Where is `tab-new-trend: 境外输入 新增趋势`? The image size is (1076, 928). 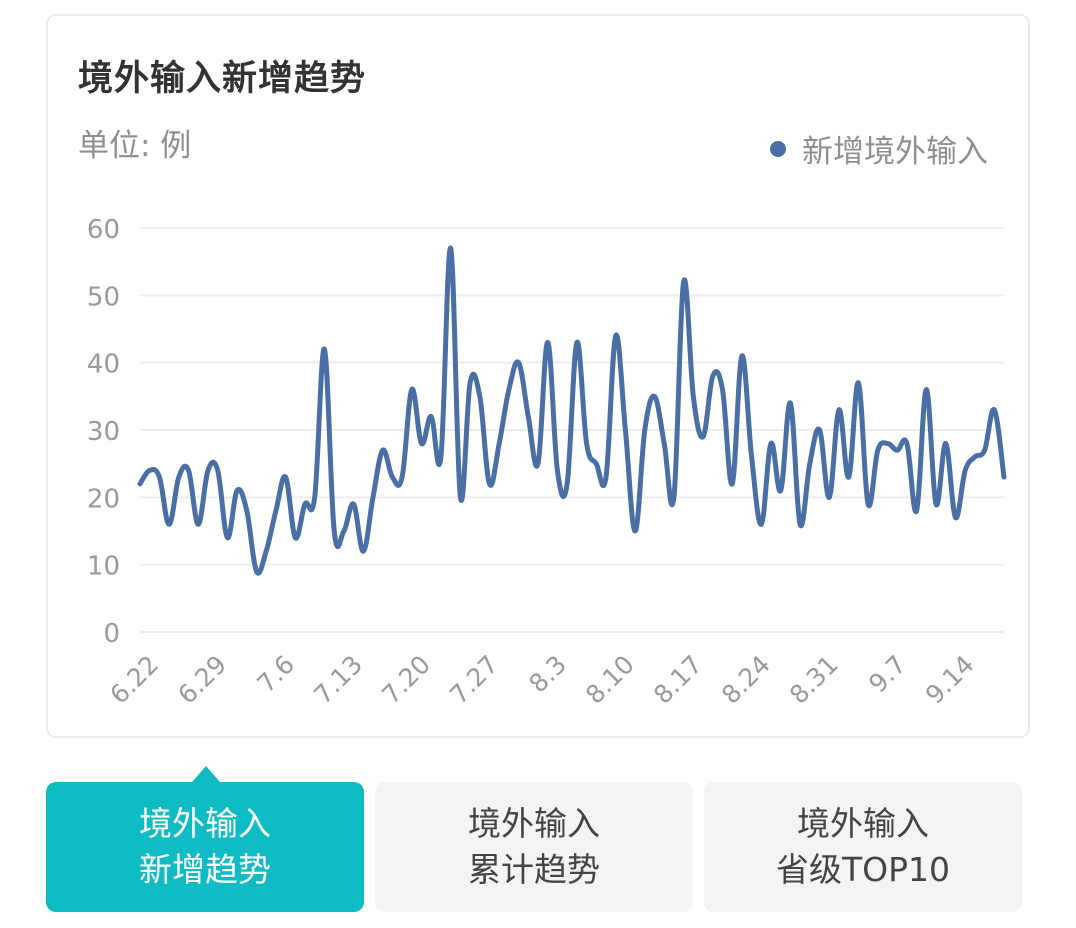 tab-new-trend: 境外输入 新增趋势 is located at coordinates (205, 839).